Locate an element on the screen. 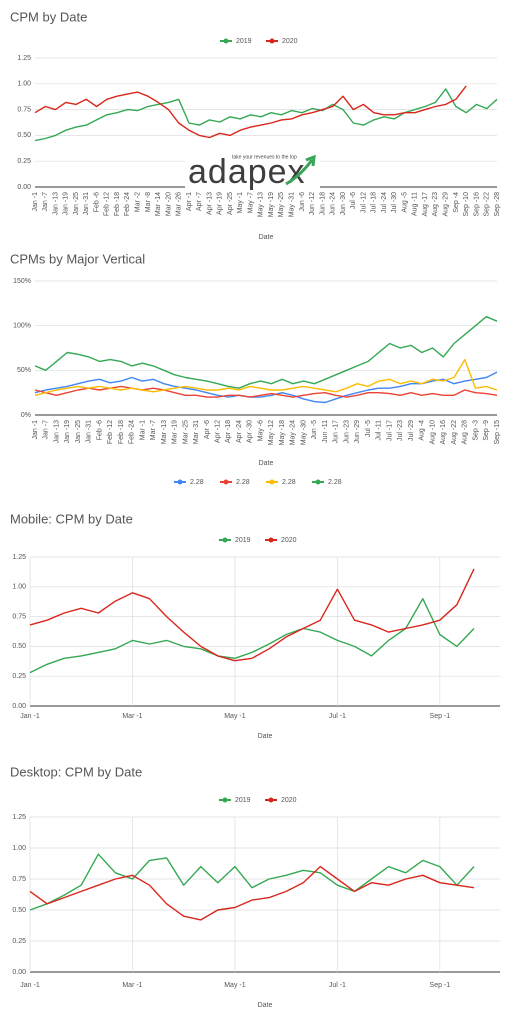 The image size is (511, 1024). logo-arrow is located at coordinates (300, 170).